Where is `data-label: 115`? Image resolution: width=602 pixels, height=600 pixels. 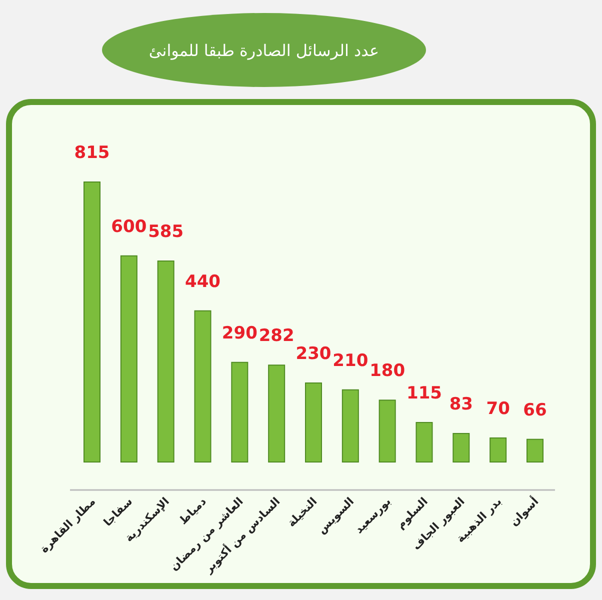 data-label: 115 is located at coordinates (424, 393).